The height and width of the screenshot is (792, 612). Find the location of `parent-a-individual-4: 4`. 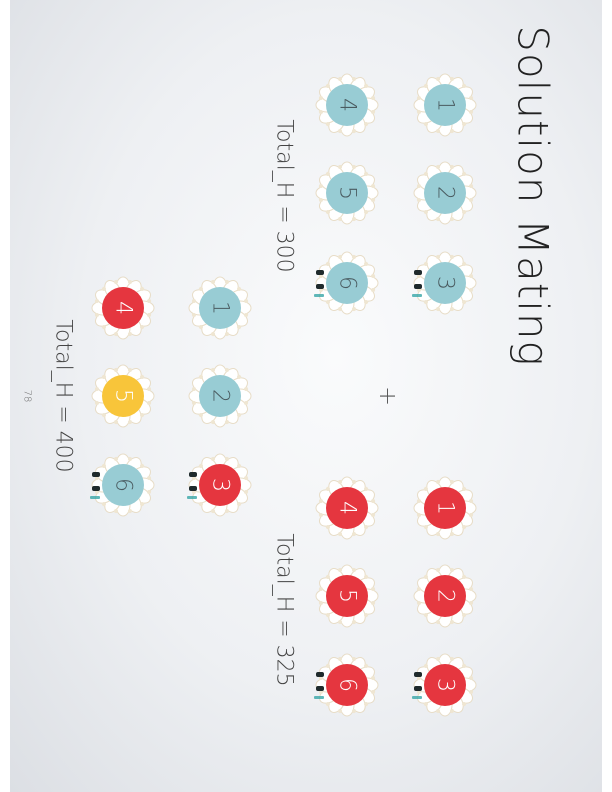

parent-a-individual-4: 4 is located at coordinates (347, 105).